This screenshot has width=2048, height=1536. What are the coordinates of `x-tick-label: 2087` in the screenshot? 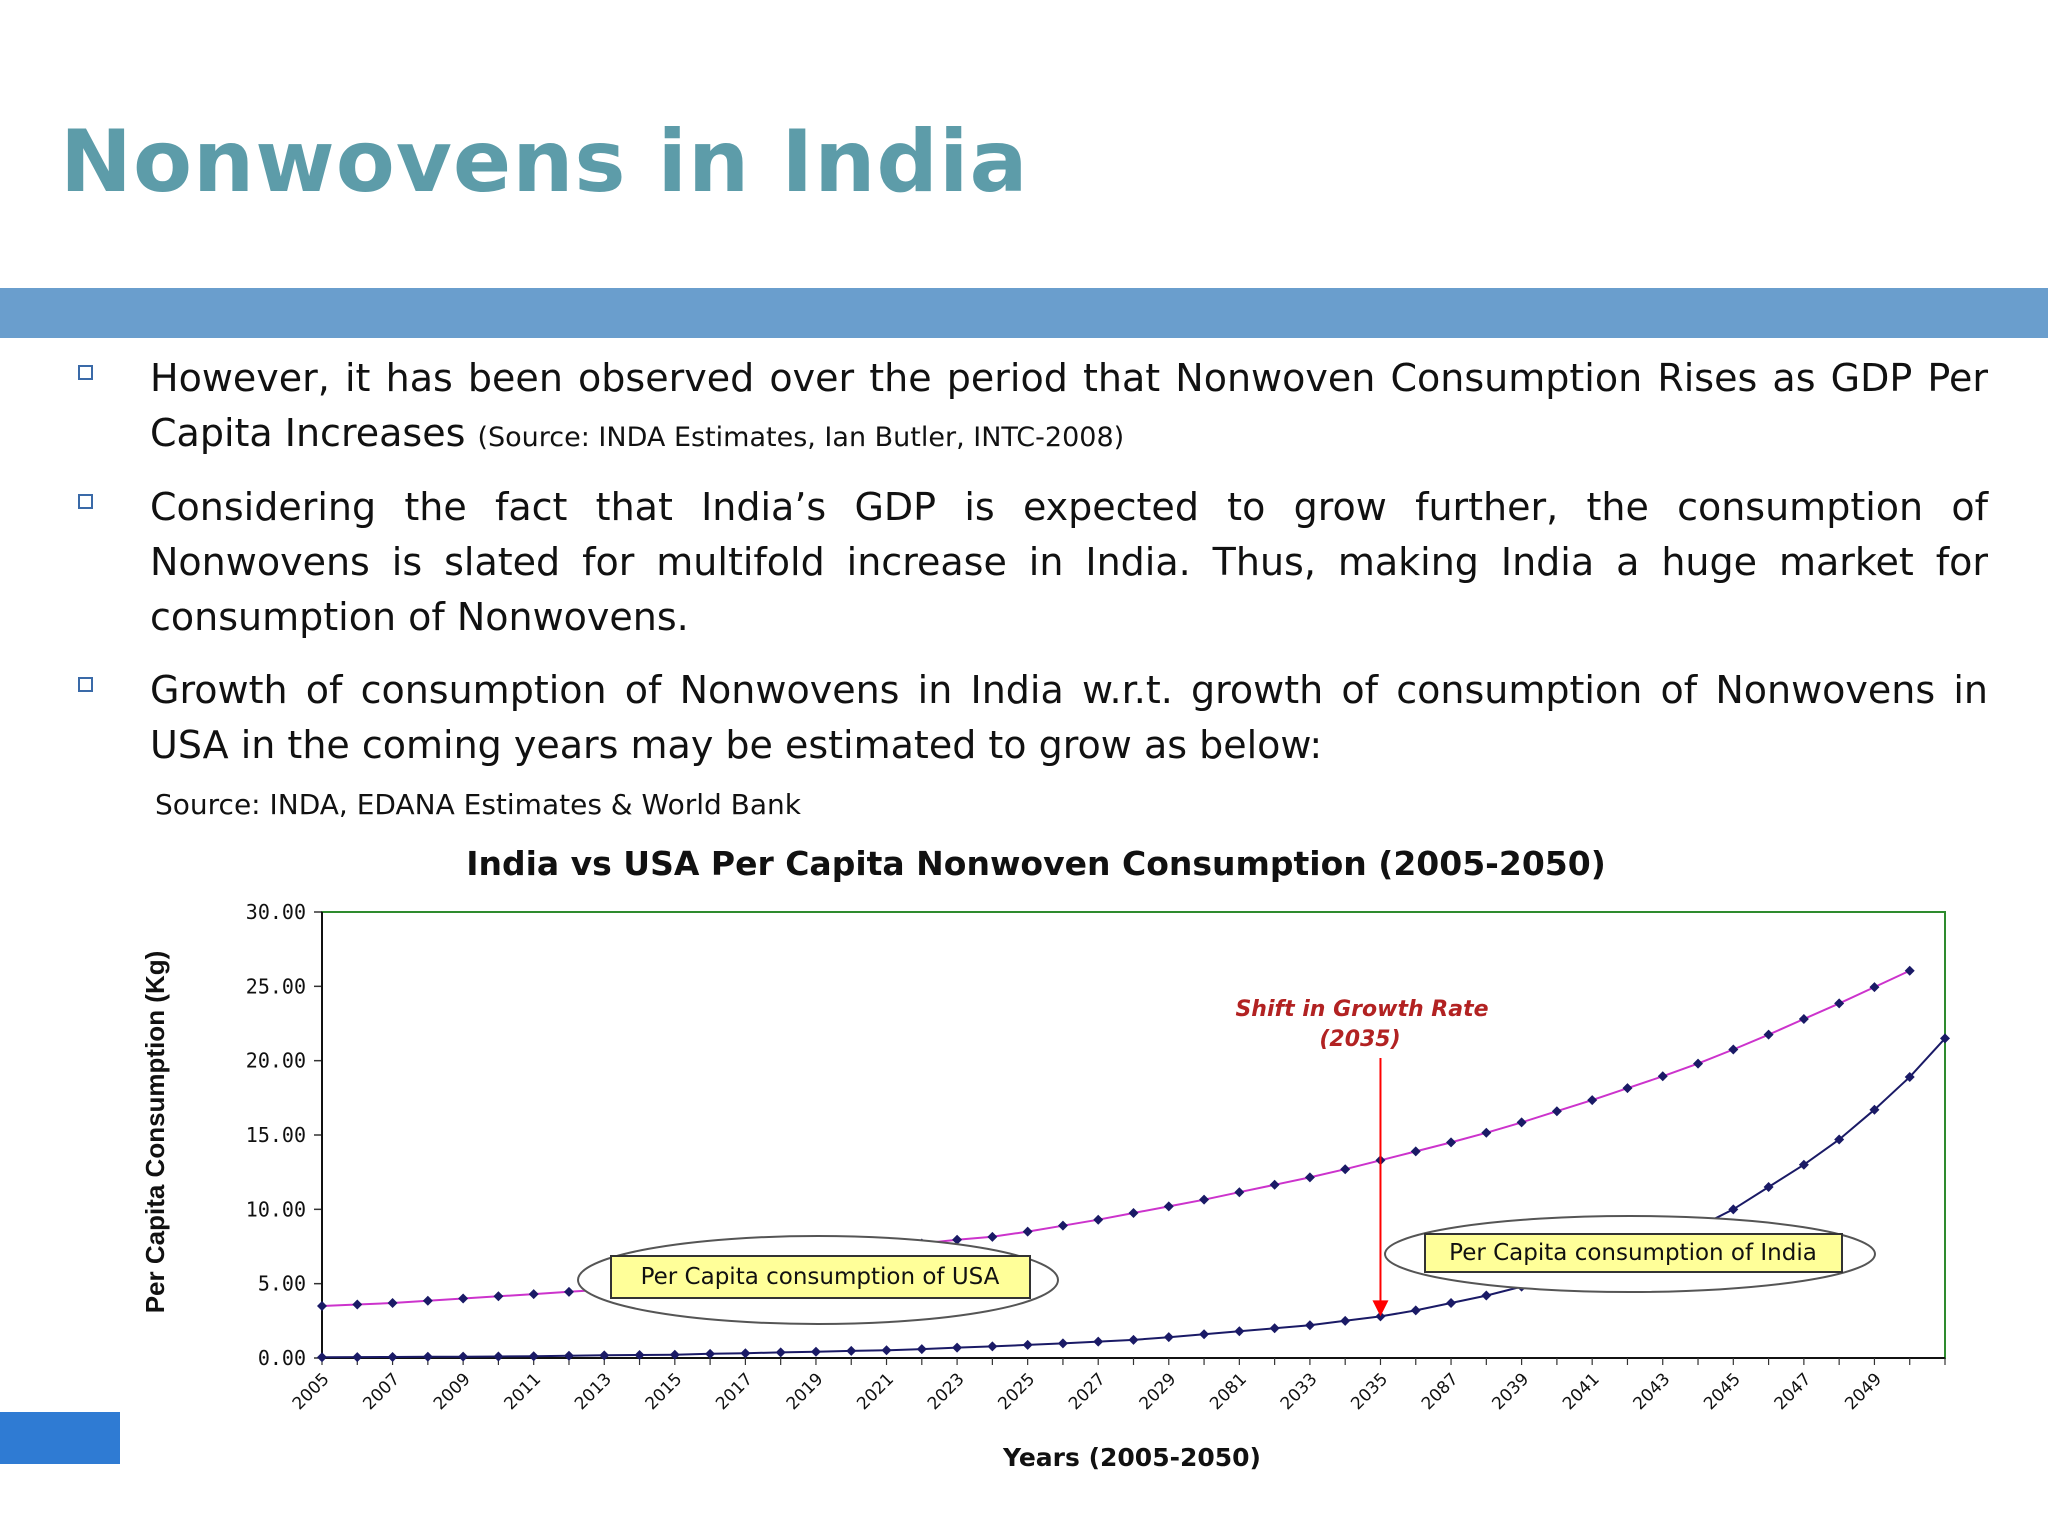 It's located at (1440, 1391).